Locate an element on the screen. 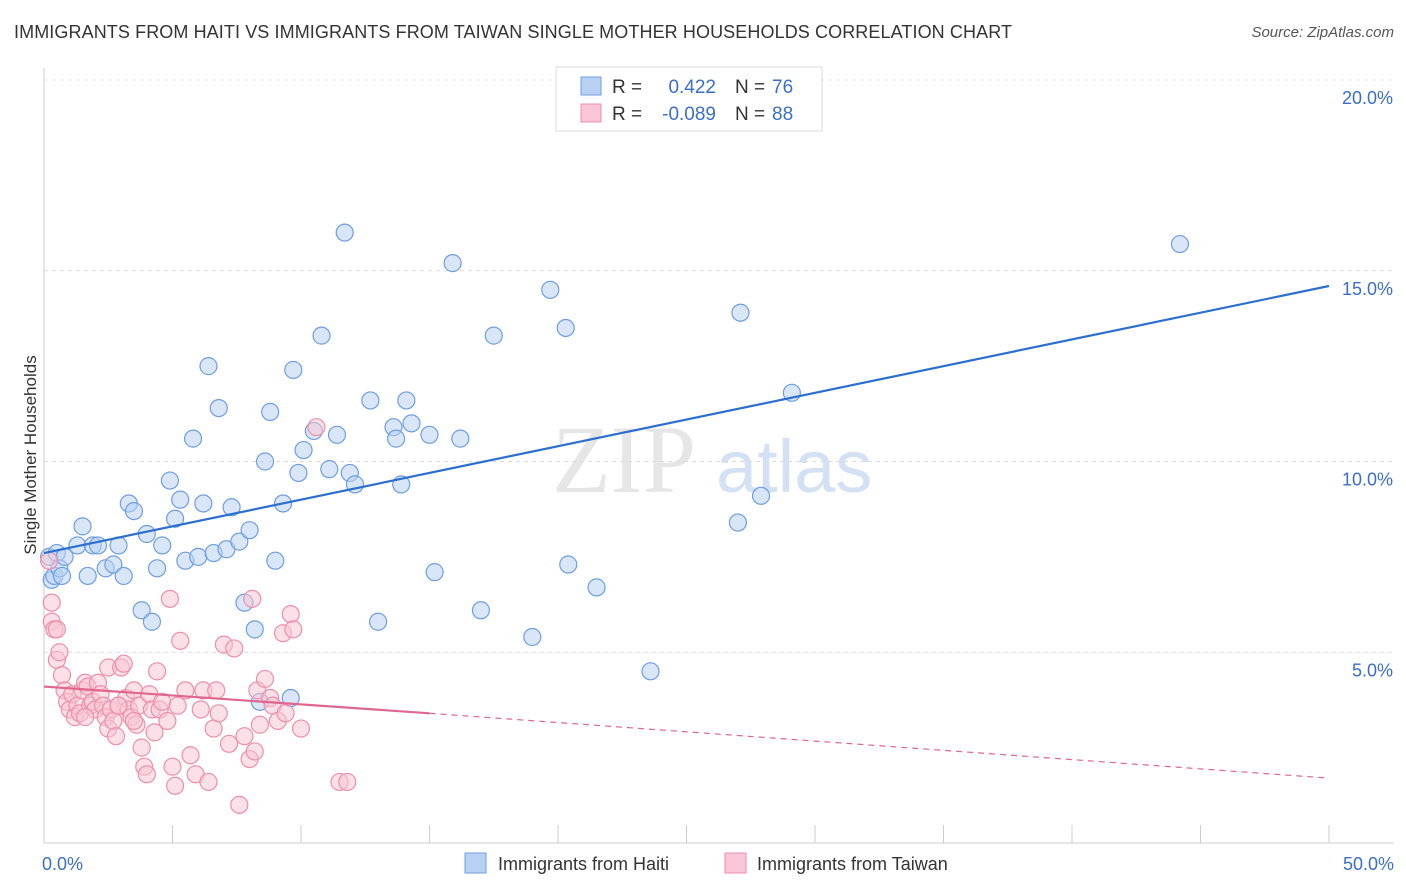 The width and height of the screenshot is (1406, 892). watermark-zip: ZIP is located at coordinates (624, 459).